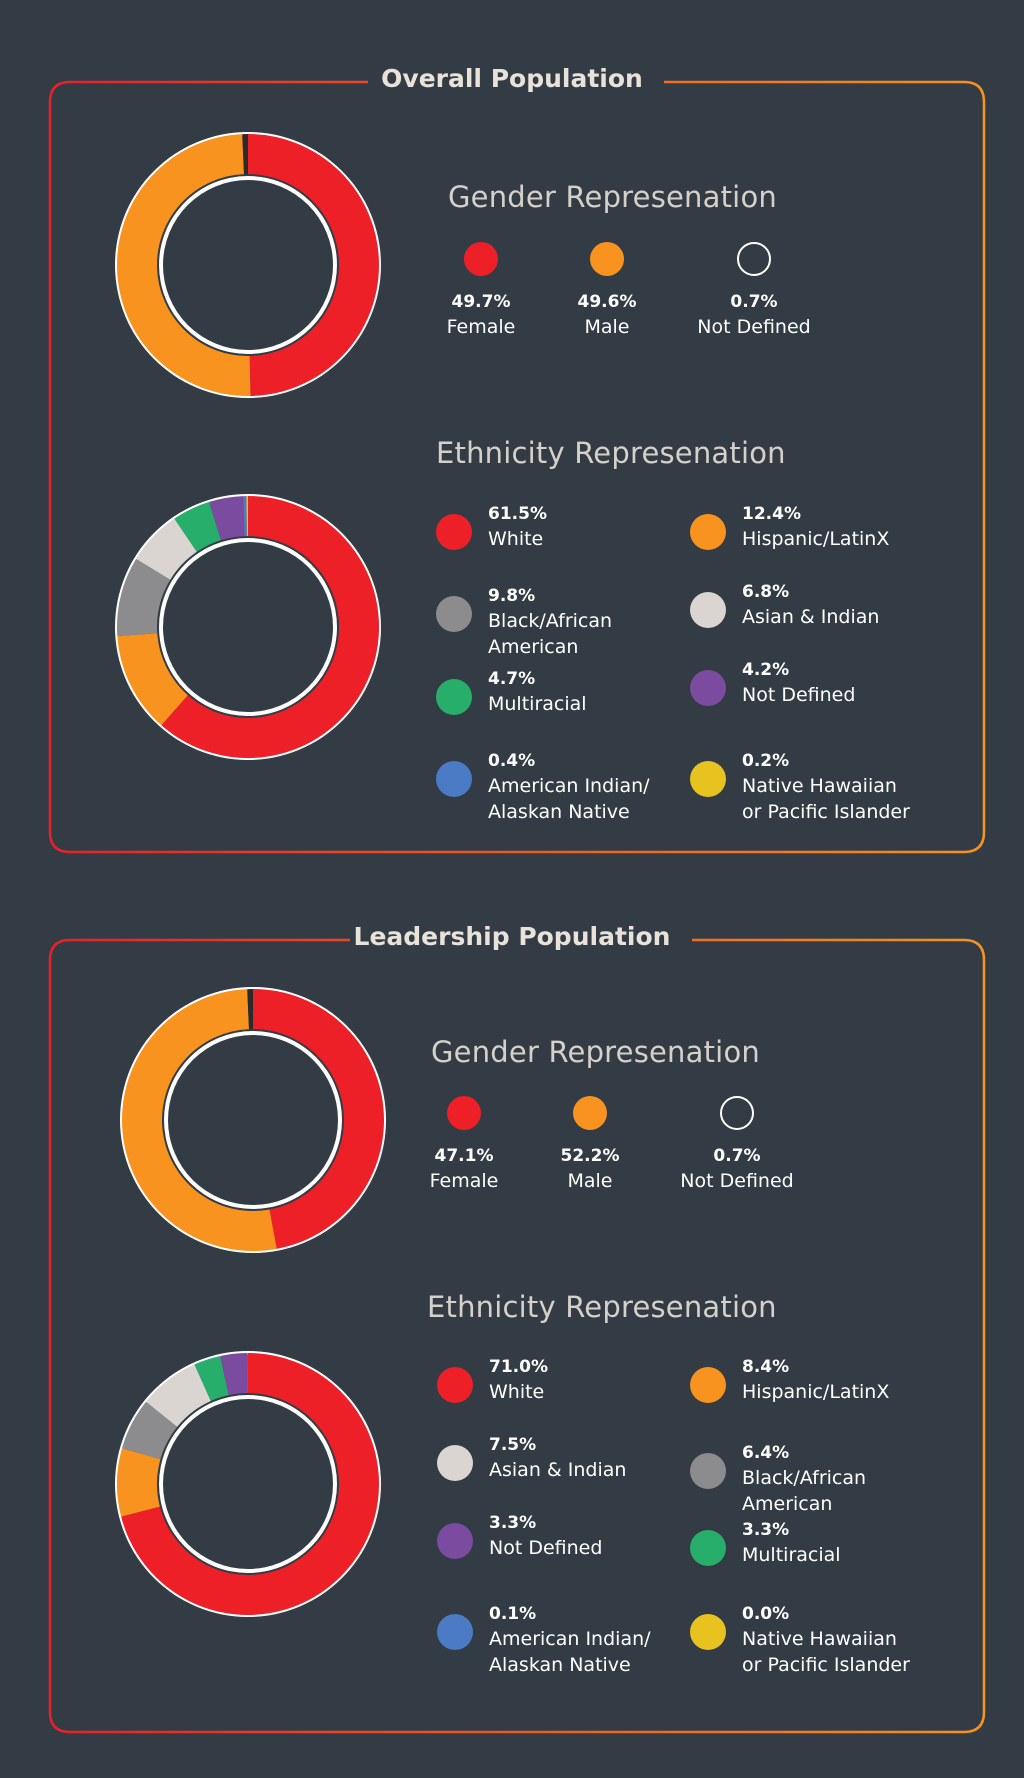  Describe the element at coordinates (512, 596) in the screenshot. I see `legend-percent: 9.8%` at that location.